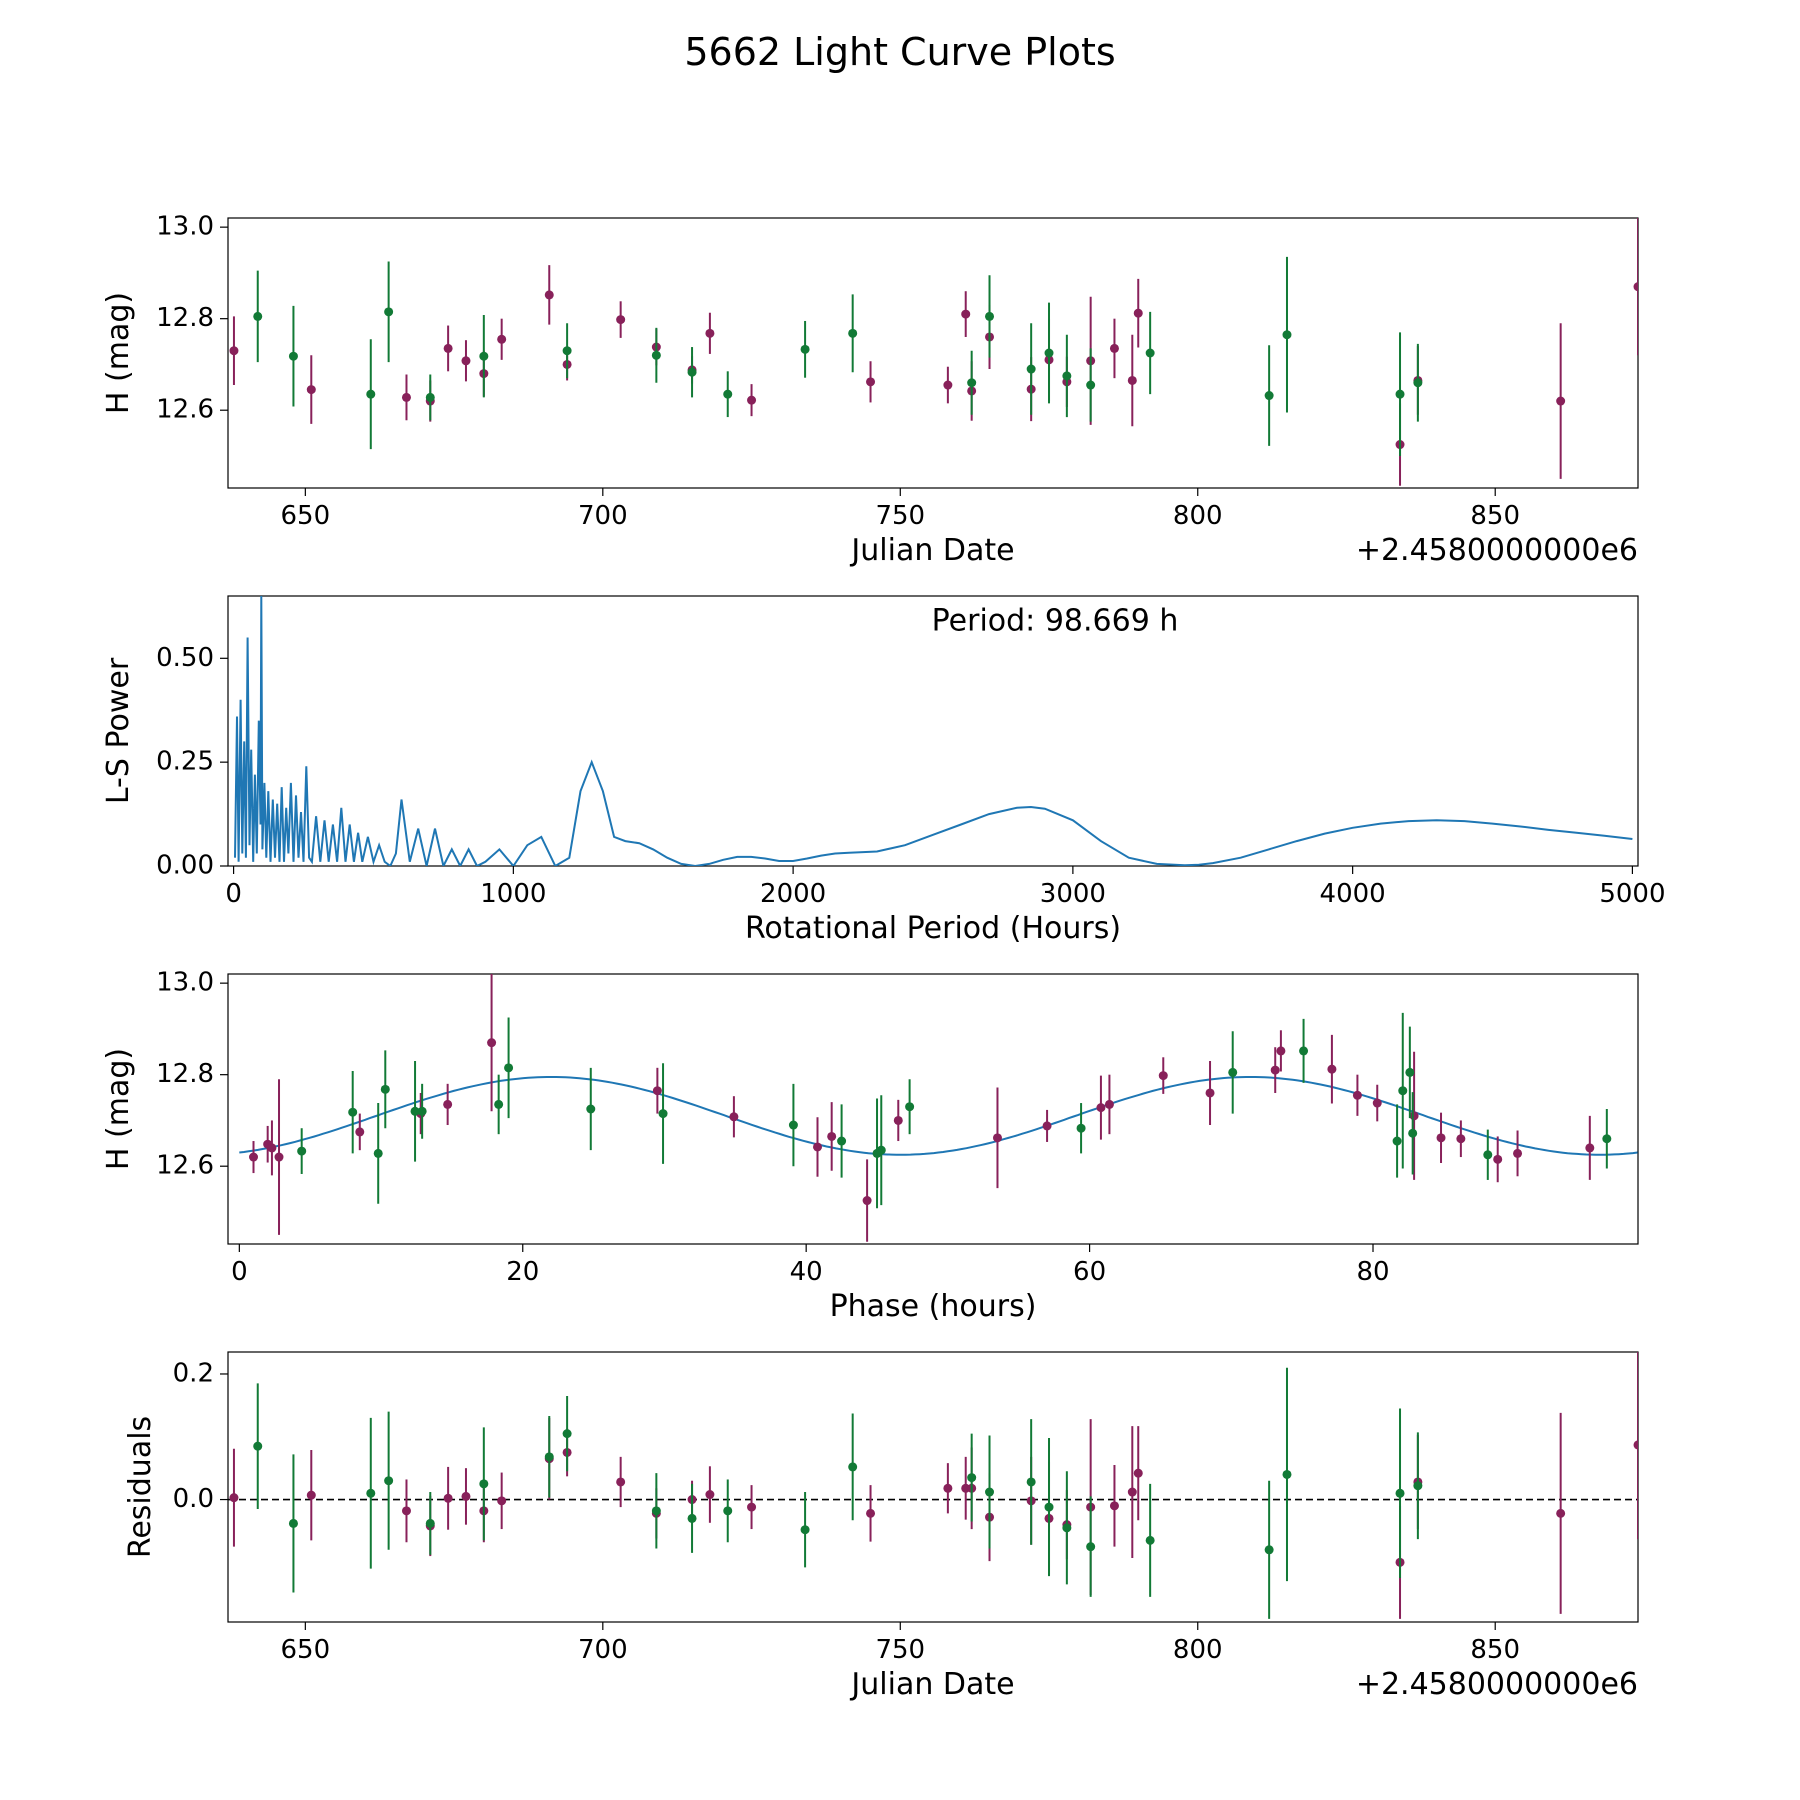 This screenshot has height=1800, width=1800. Describe the element at coordinates (239, 1272) in the screenshot. I see `phased-xtick-label: 0` at that location.